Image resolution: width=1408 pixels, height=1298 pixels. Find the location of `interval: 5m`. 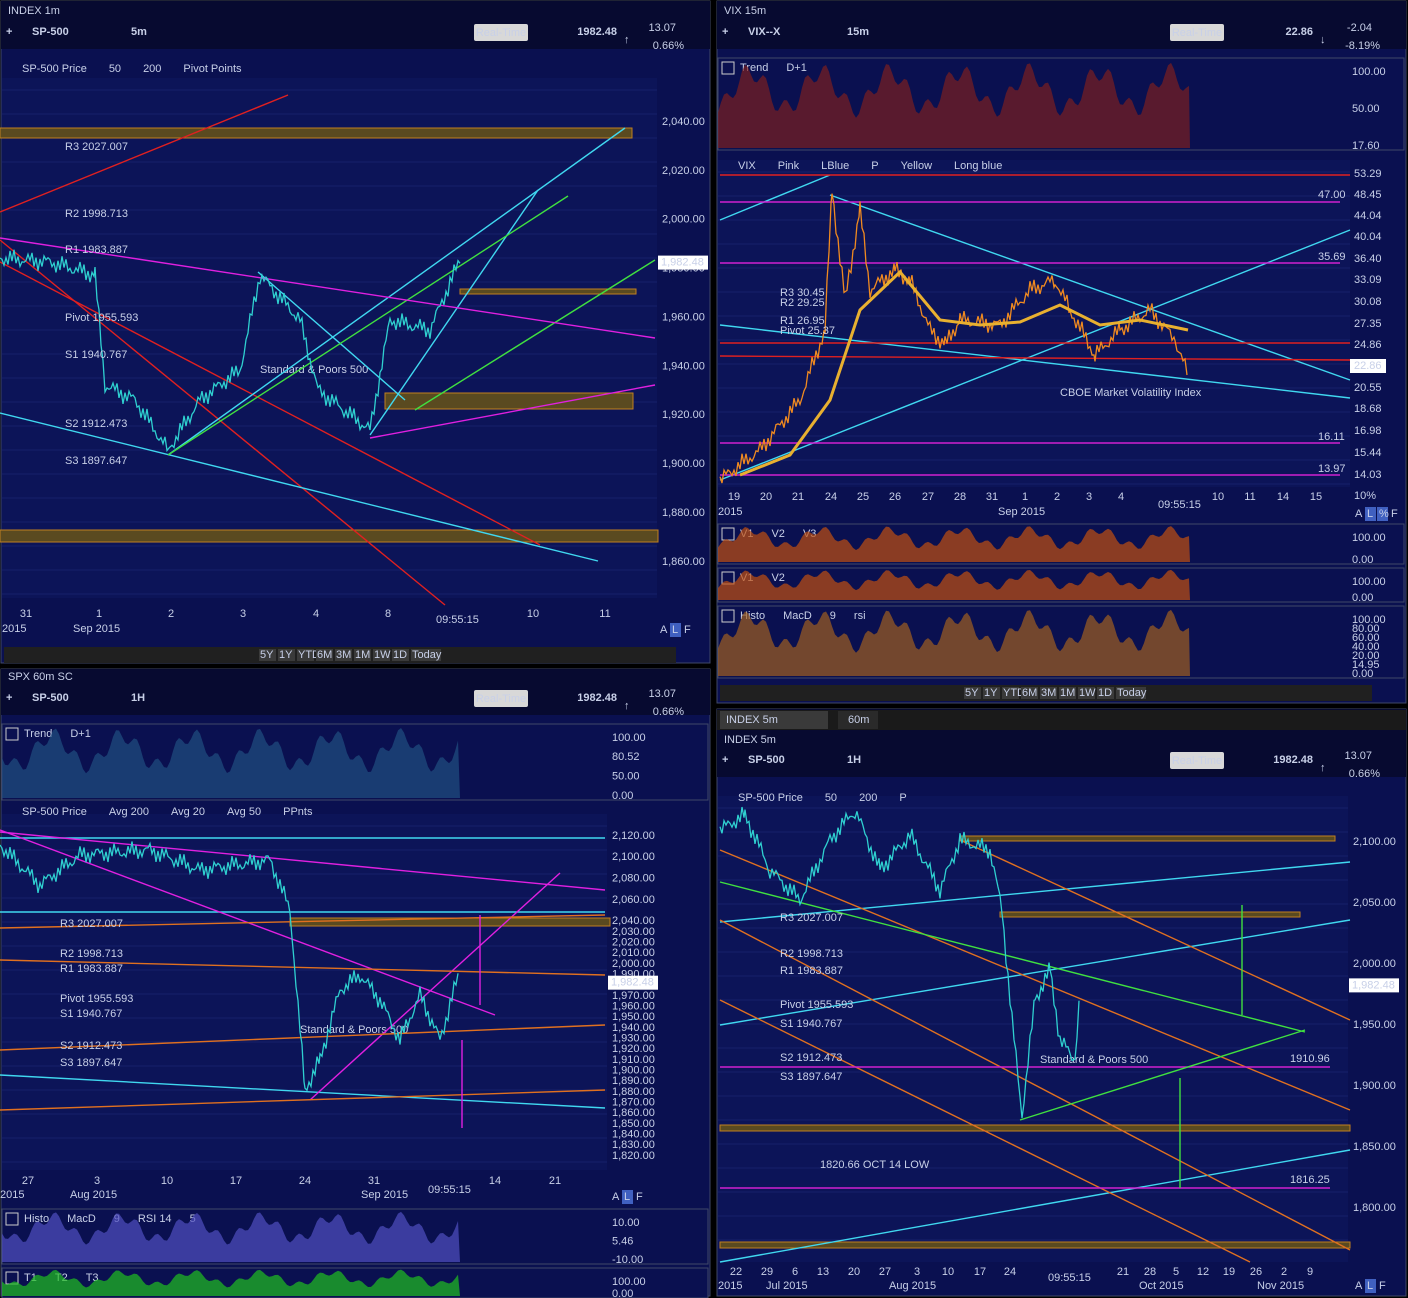

interval: 5m is located at coordinates (139, 32).